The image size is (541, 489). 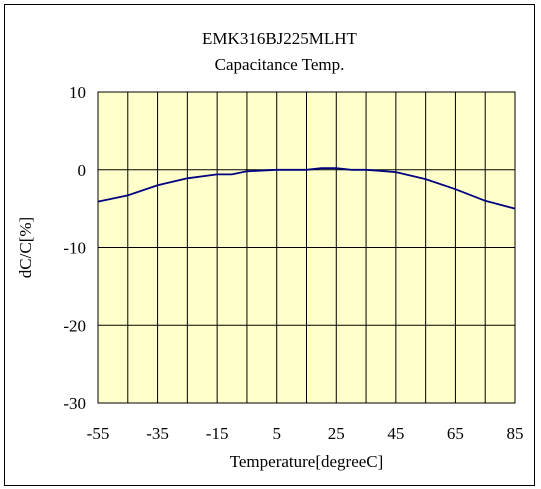 I want to click on x-tick-label: 45, so click(x=395, y=433).